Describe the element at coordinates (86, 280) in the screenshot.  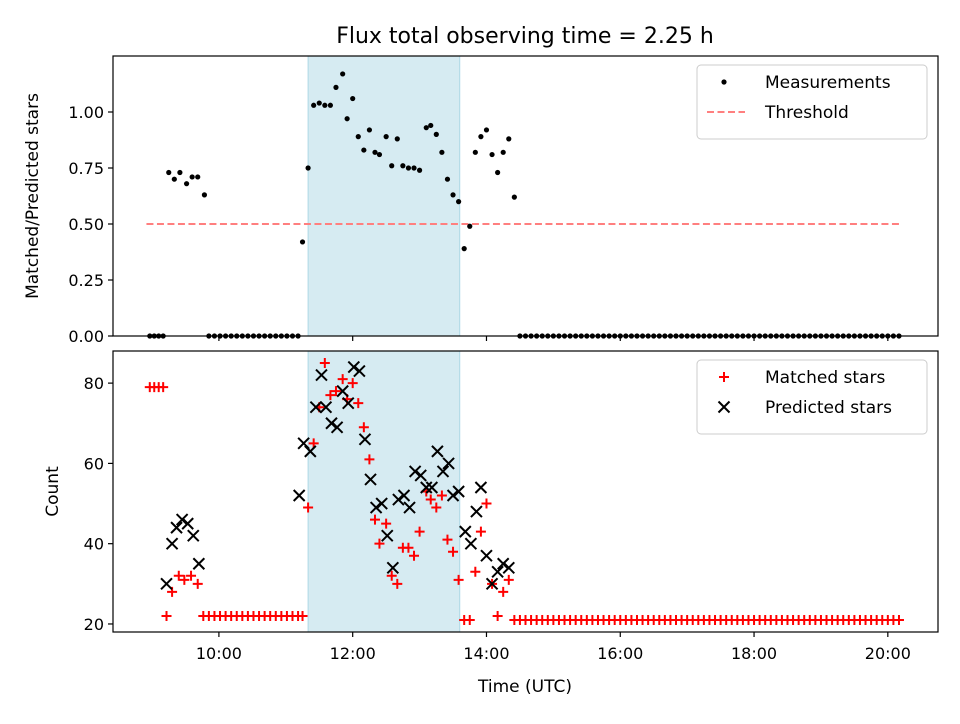
I see `y-tick-label: 0.25` at that location.